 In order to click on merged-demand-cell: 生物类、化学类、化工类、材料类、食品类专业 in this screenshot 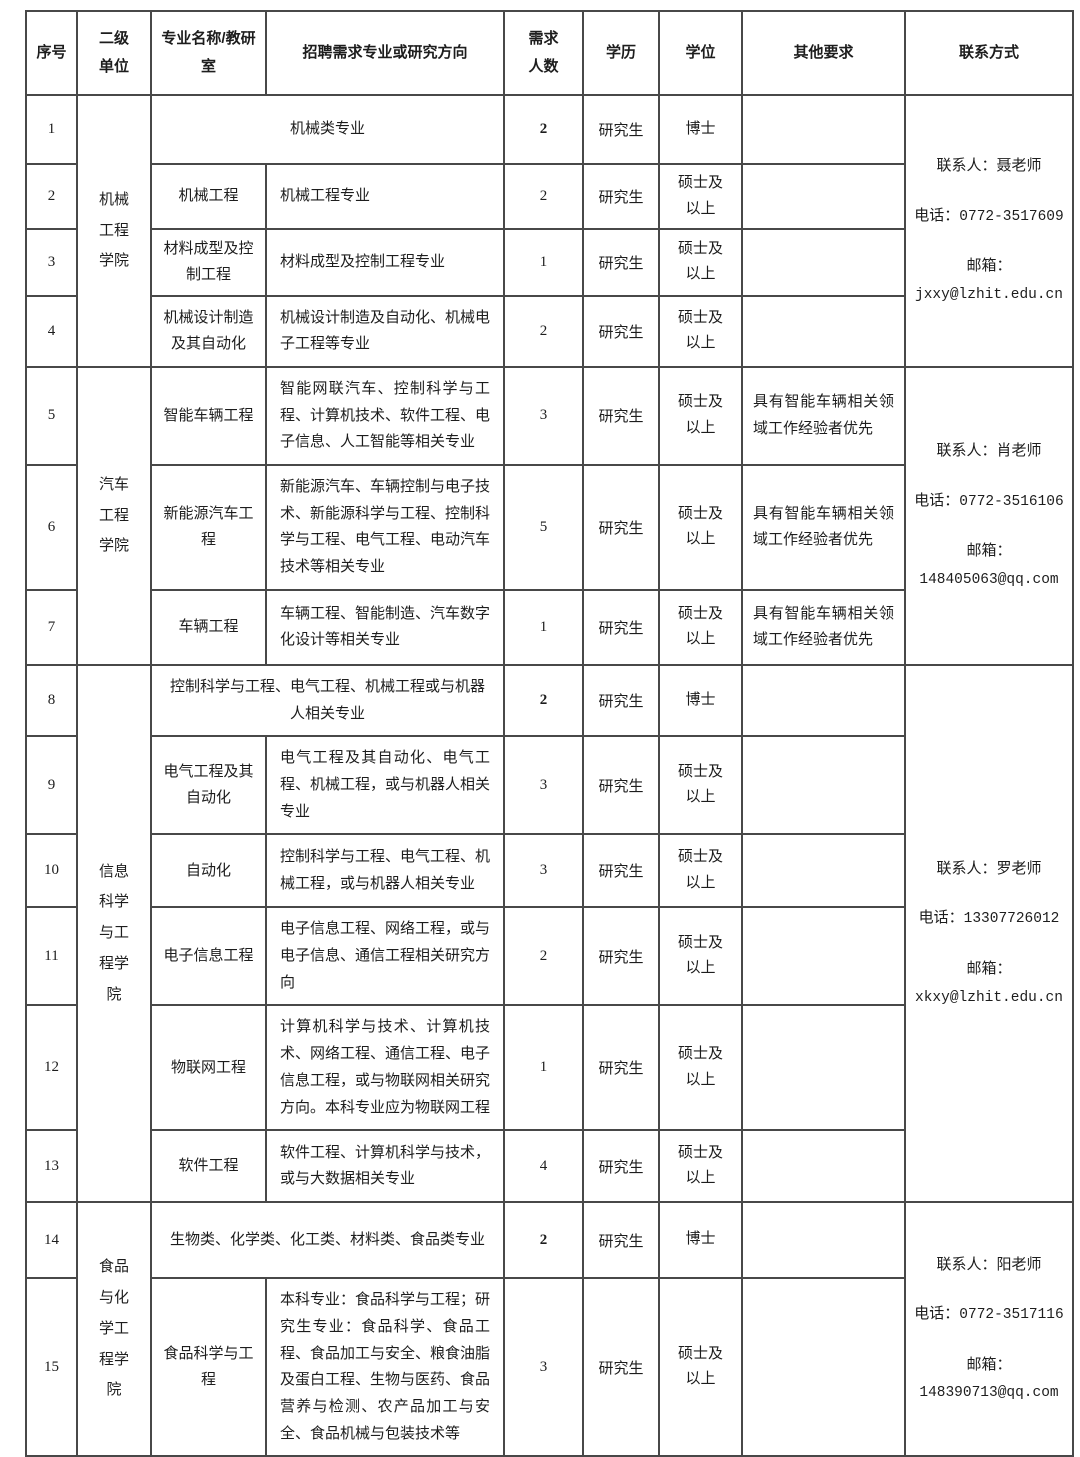, I will do `click(327, 1240)`.